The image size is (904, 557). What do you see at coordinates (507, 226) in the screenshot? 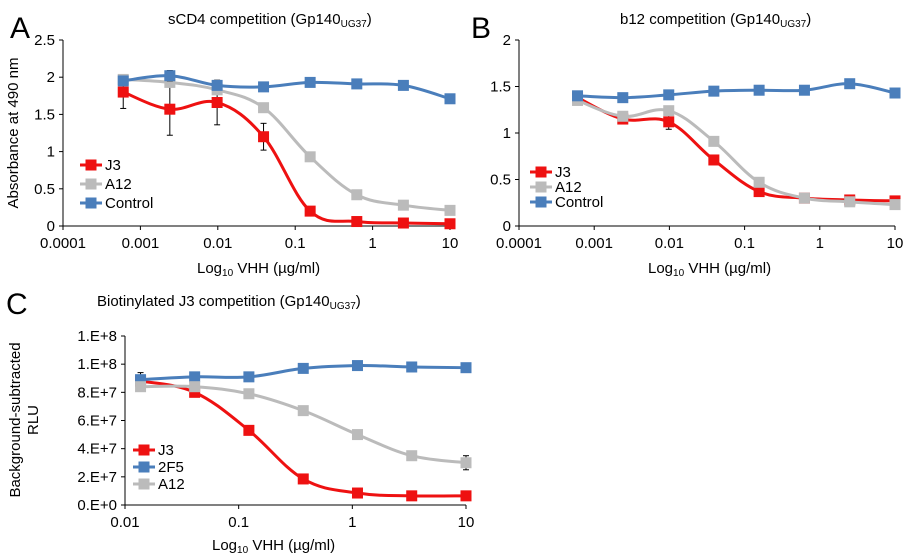
I see `panel-b-ytick-label: 0` at bounding box center [507, 226].